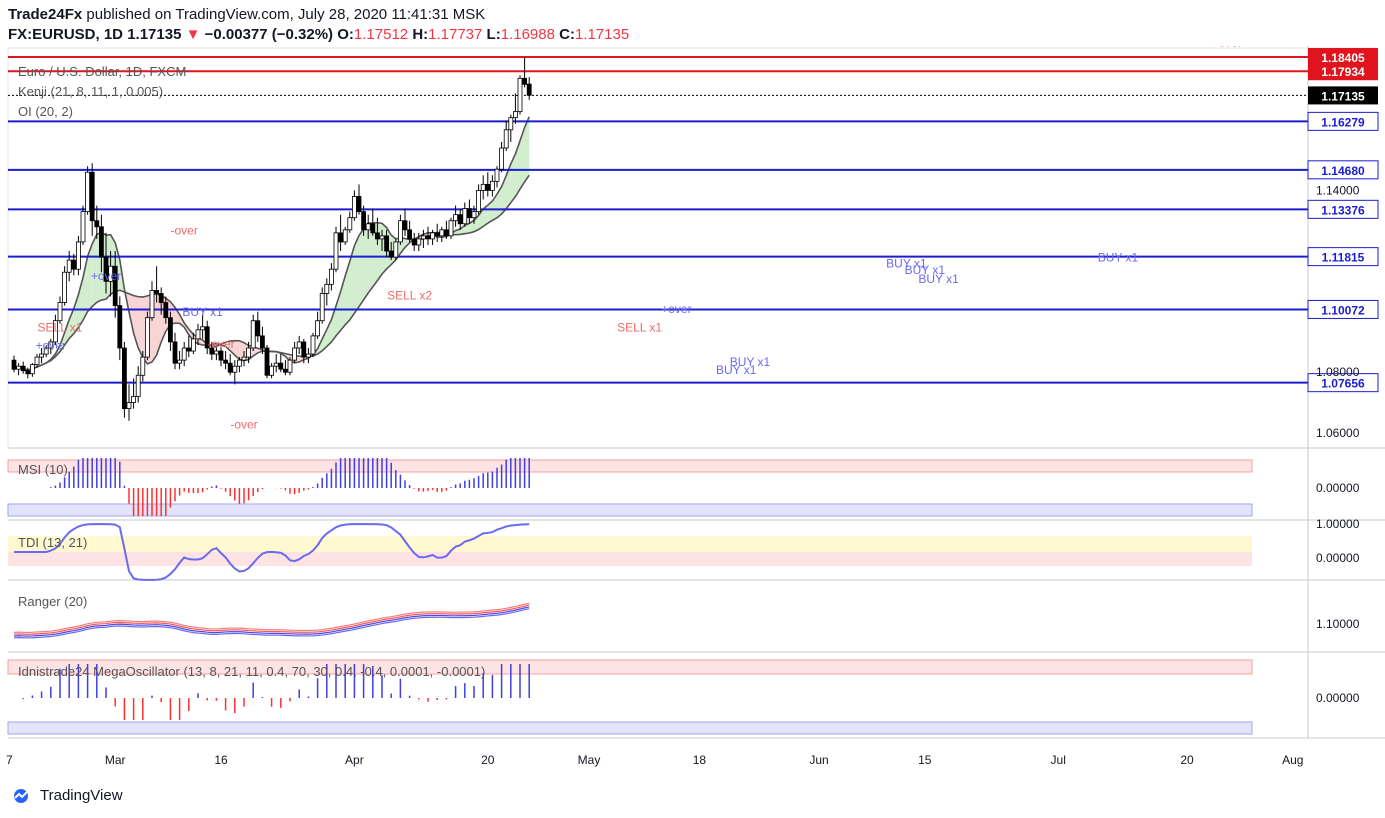 The height and width of the screenshot is (818, 1385). What do you see at coordinates (420, 34) in the screenshot?
I see `h-label: H:` at bounding box center [420, 34].